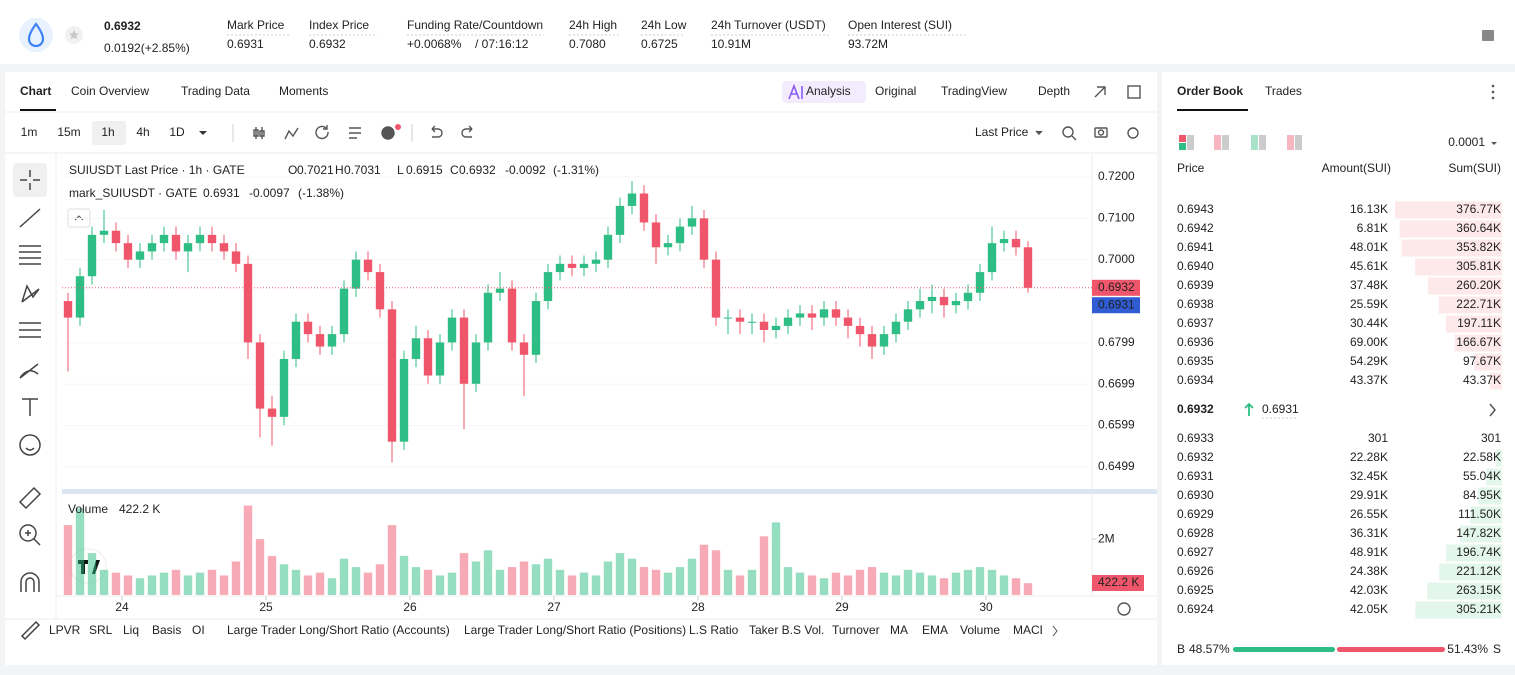 This screenshot has height=675, width=1515. What do you see at coordinates (198, 630) in the screenshot?
I see `indicator: OI` at bounding box center [198, 630].